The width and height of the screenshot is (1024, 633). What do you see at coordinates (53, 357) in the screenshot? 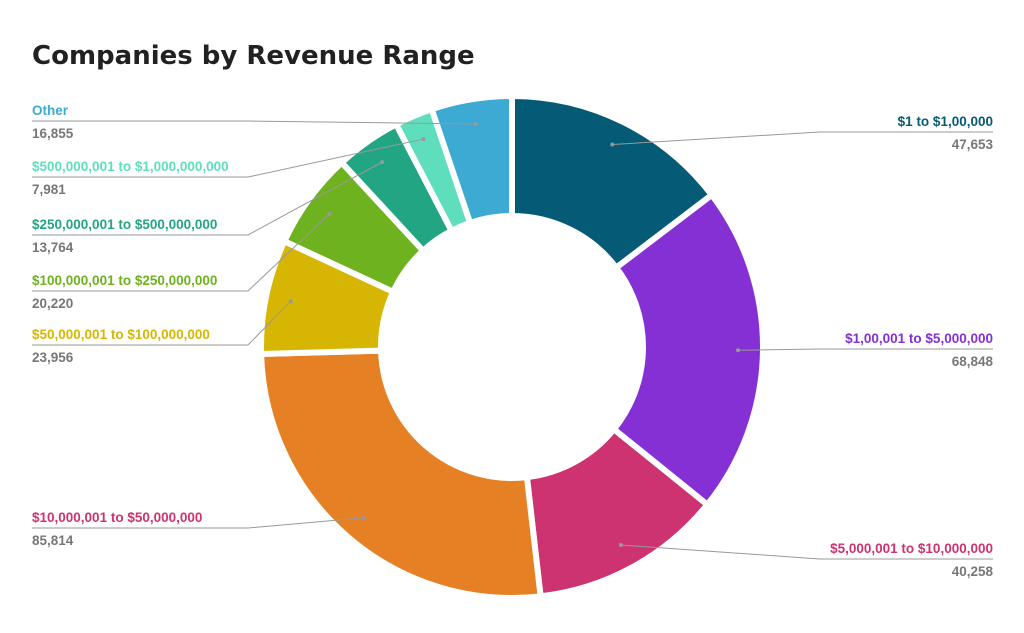
I see `slice-value: 23,956` at bounding box center [53, 357].